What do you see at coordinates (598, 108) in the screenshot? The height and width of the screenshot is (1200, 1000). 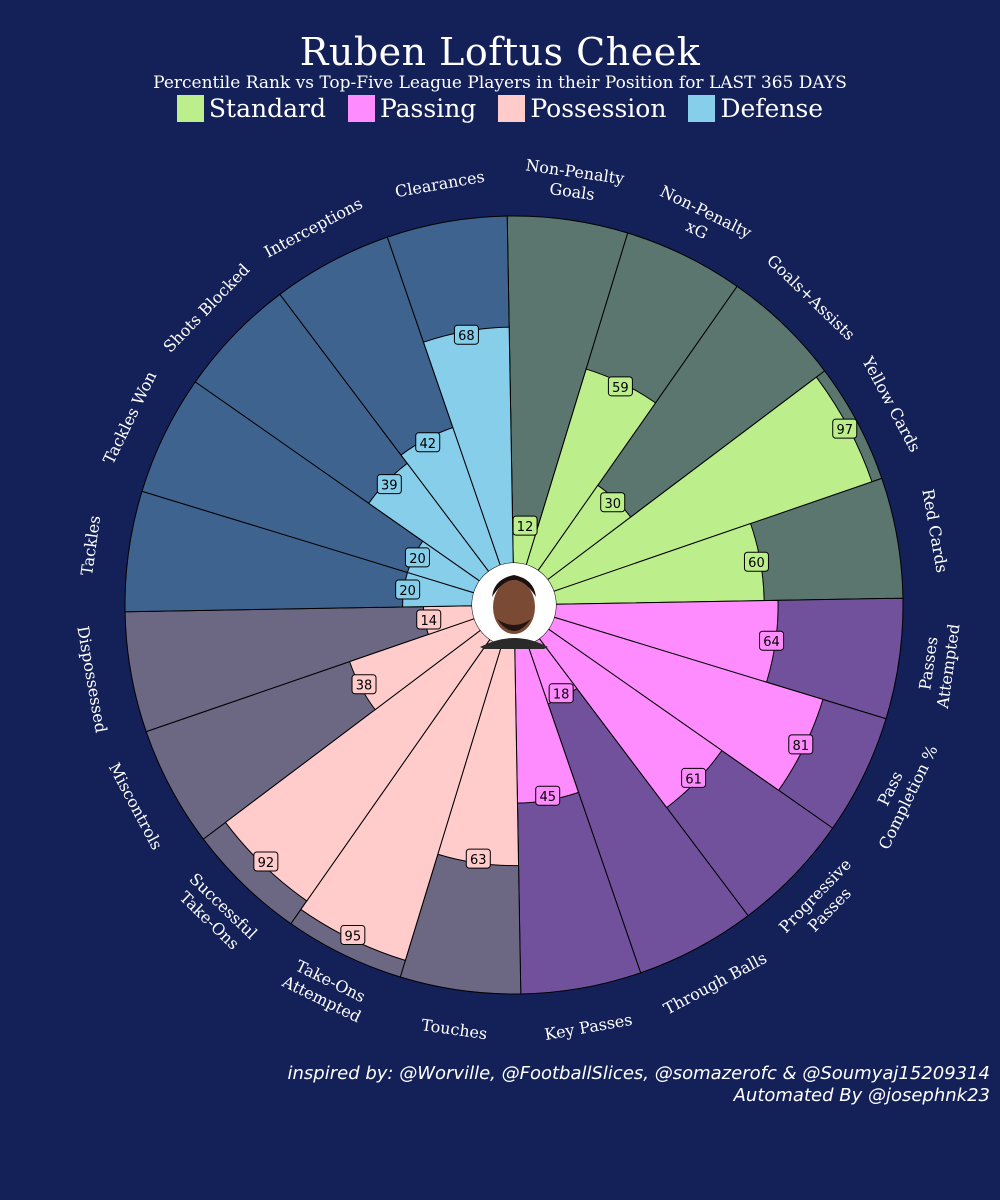 I see `legend-label-possession: Possession` at bounding box center [598, 108].